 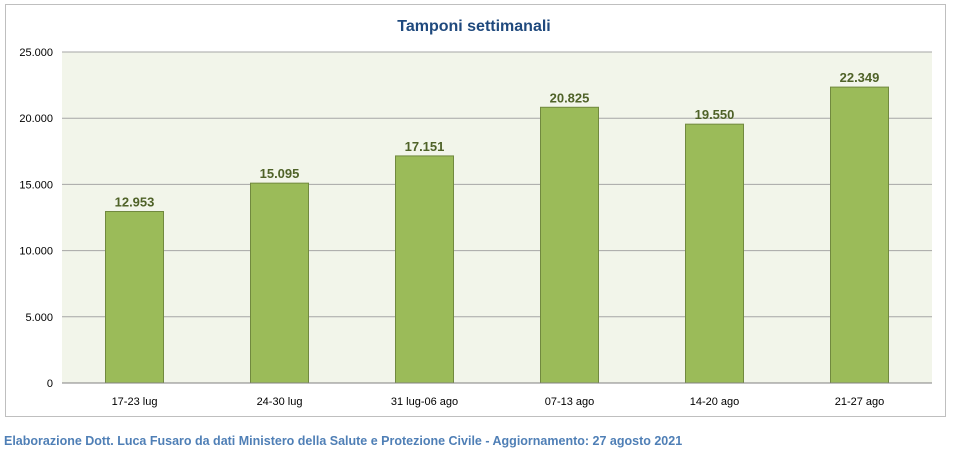 What do you see at coordinates (50, 384) in the screenshot?
I see `y-tick-label: 0` at bounding box center [50, 384].